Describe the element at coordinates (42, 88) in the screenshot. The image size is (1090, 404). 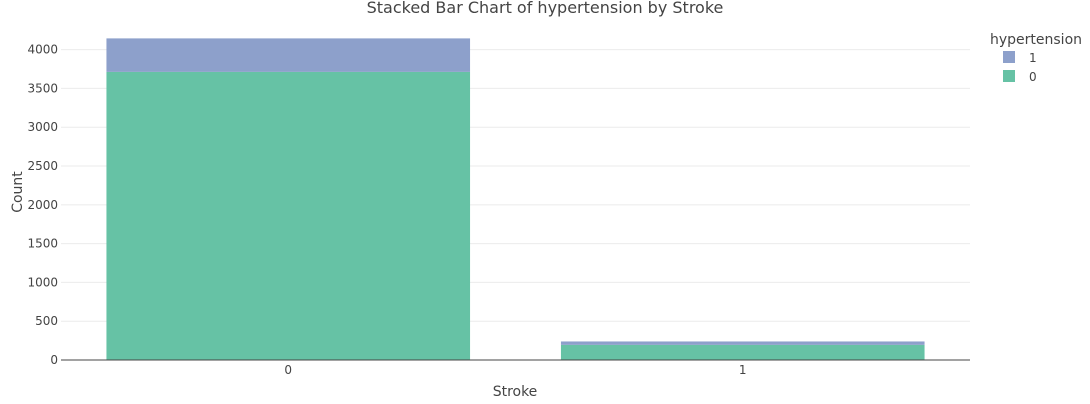
I see `y-tick-label: 3500` at that location.